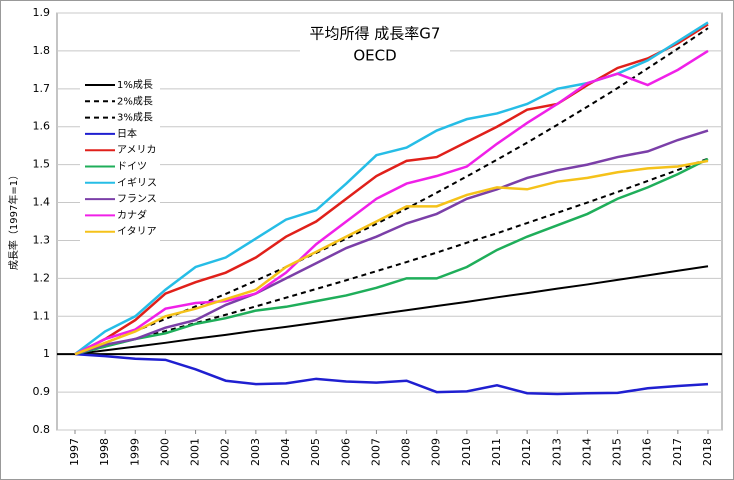 This screenshot has width=734, height=480. Describe the element at coordinates (137, 199) in the screenshot. I see `legend-label: フランス` at that location.